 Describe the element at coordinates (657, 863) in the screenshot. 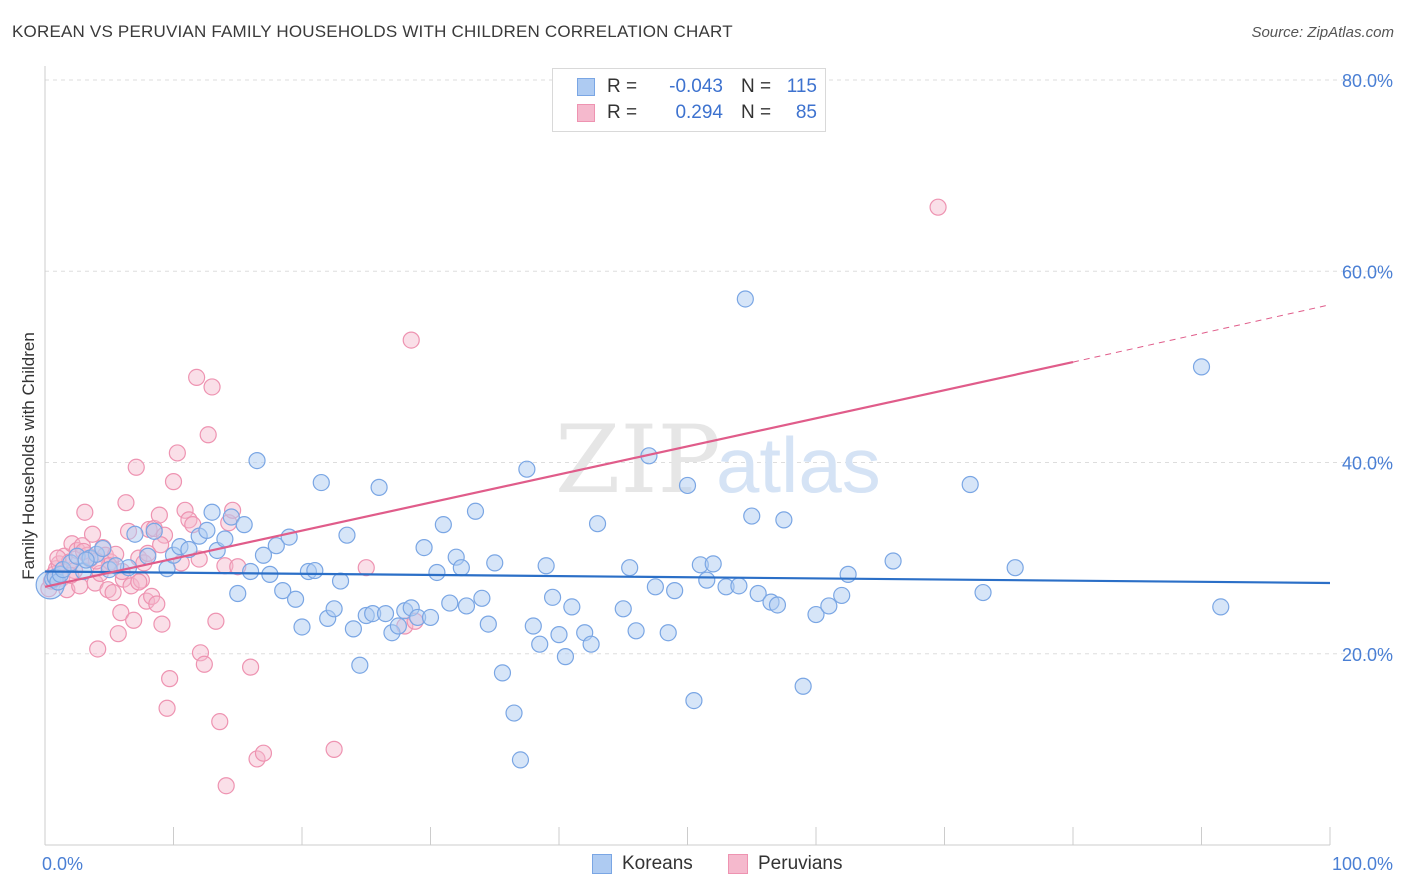

I see `legend-koreans-label: Koreans` at that location.